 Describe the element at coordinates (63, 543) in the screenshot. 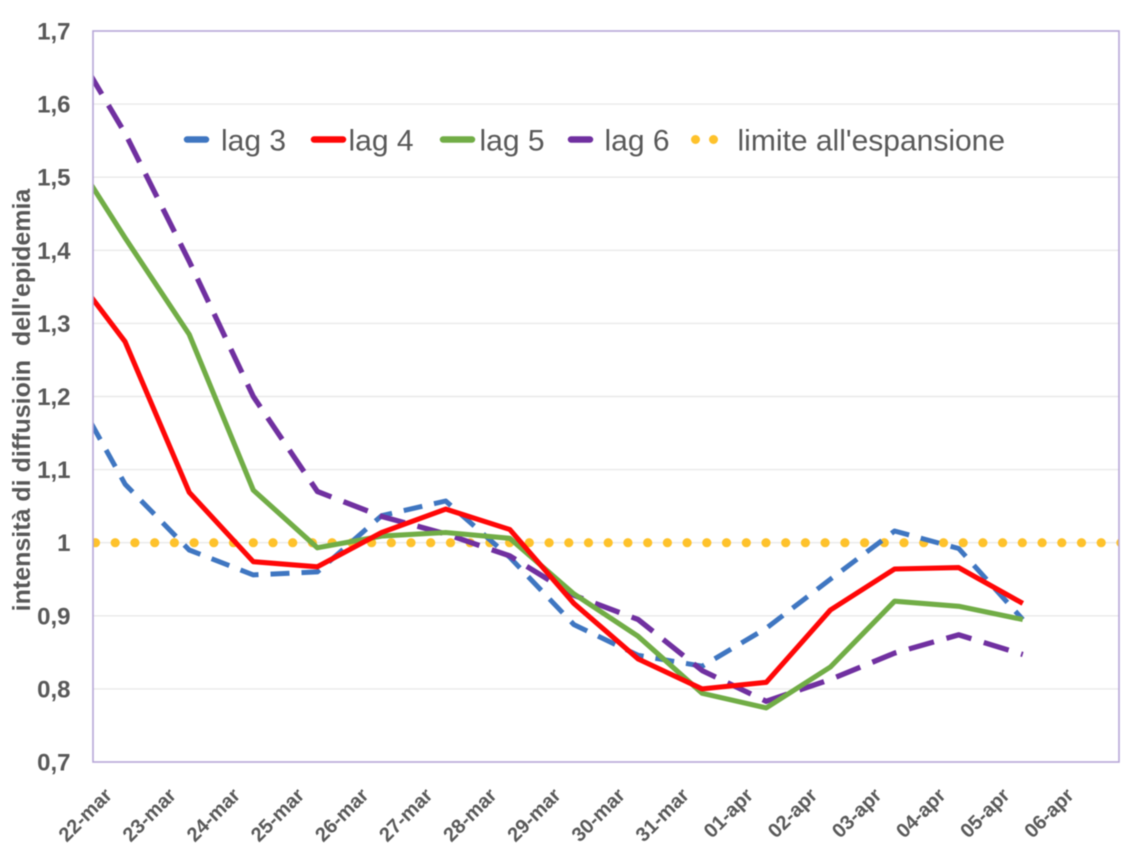

I see `svg-text: 1` at that location.